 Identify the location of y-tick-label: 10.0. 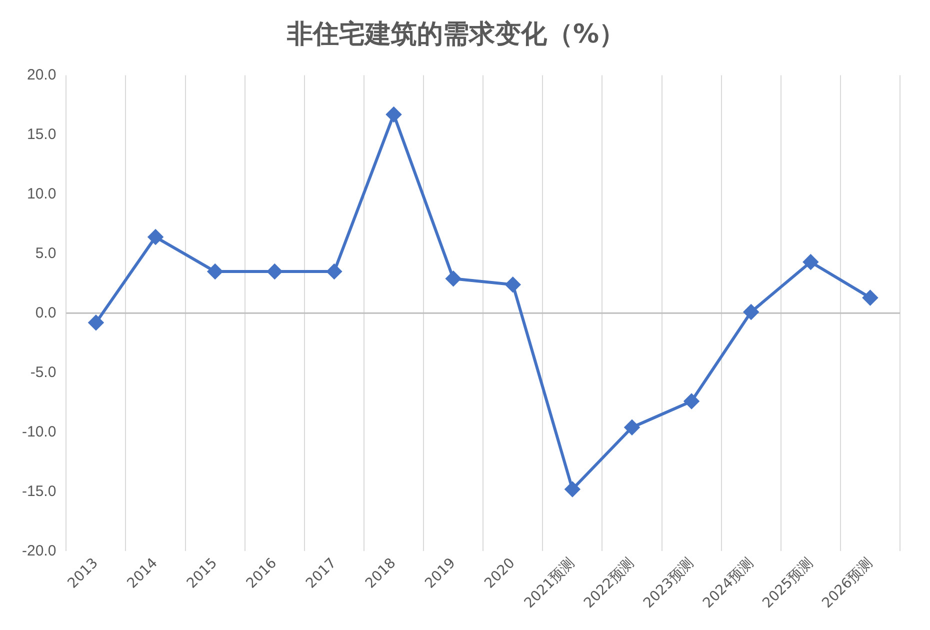
(41, 193).